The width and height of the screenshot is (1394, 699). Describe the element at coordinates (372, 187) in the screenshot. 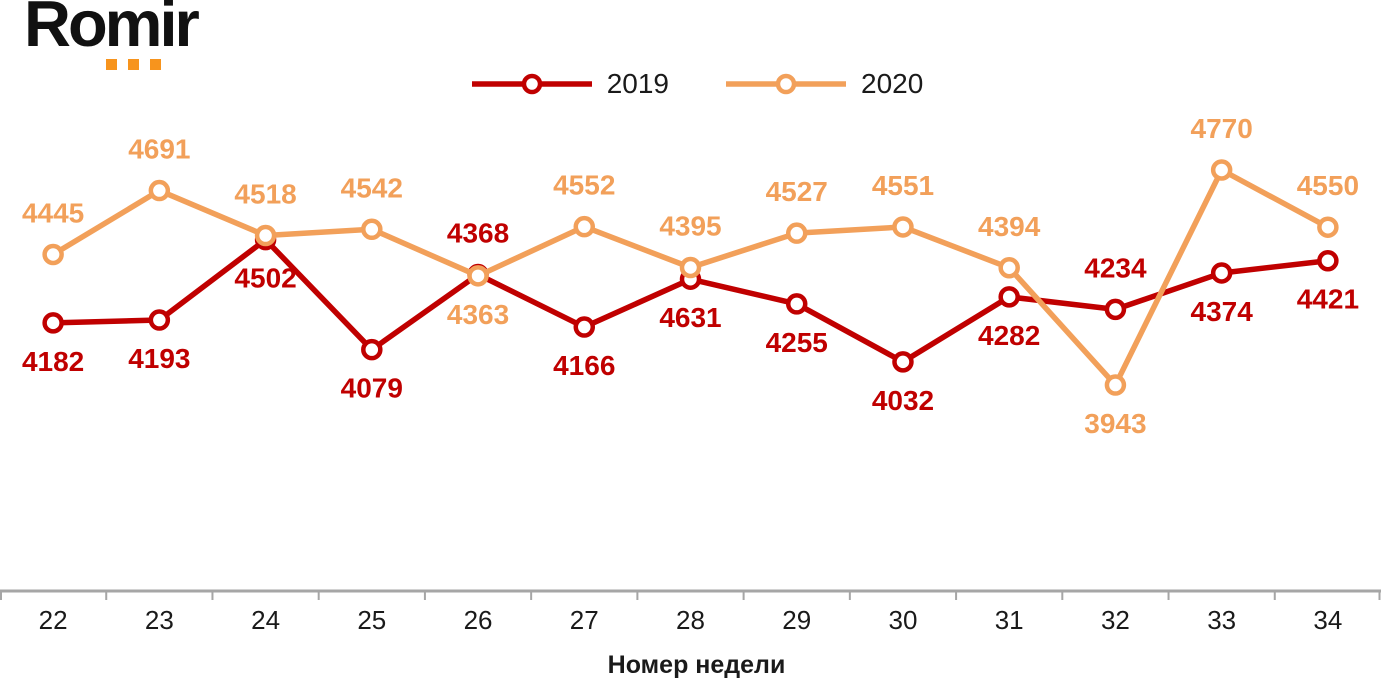

I see `data-label-2020: 4542` at that location.